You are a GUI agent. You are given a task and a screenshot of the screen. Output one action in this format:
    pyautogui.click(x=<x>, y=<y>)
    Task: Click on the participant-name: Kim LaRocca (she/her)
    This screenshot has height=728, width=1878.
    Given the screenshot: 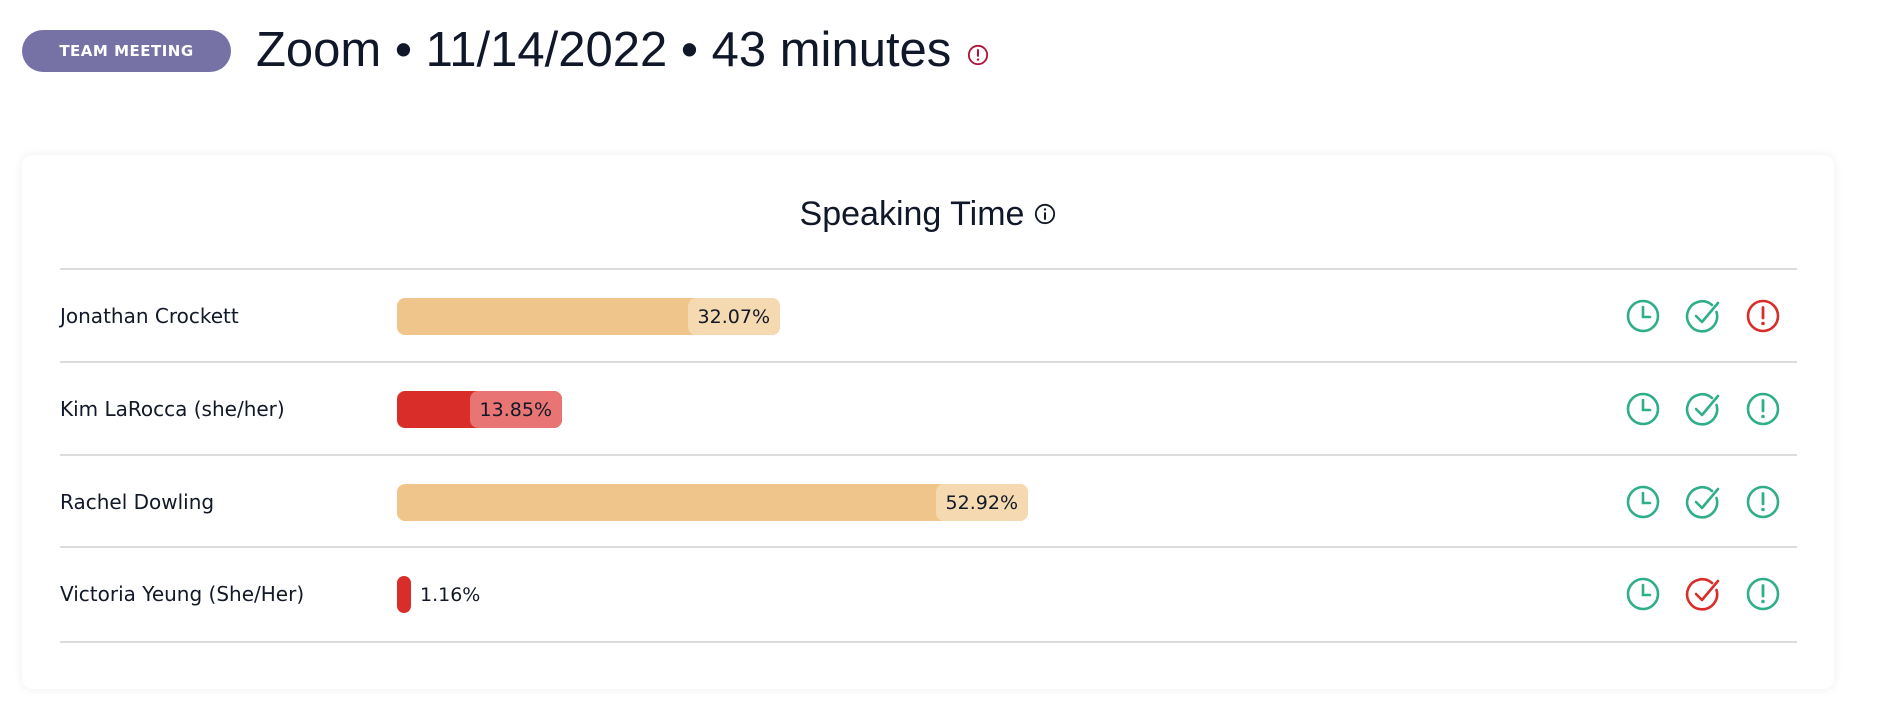 What is the action you would take?
    pyautogui.click(x=172, y=408)
    